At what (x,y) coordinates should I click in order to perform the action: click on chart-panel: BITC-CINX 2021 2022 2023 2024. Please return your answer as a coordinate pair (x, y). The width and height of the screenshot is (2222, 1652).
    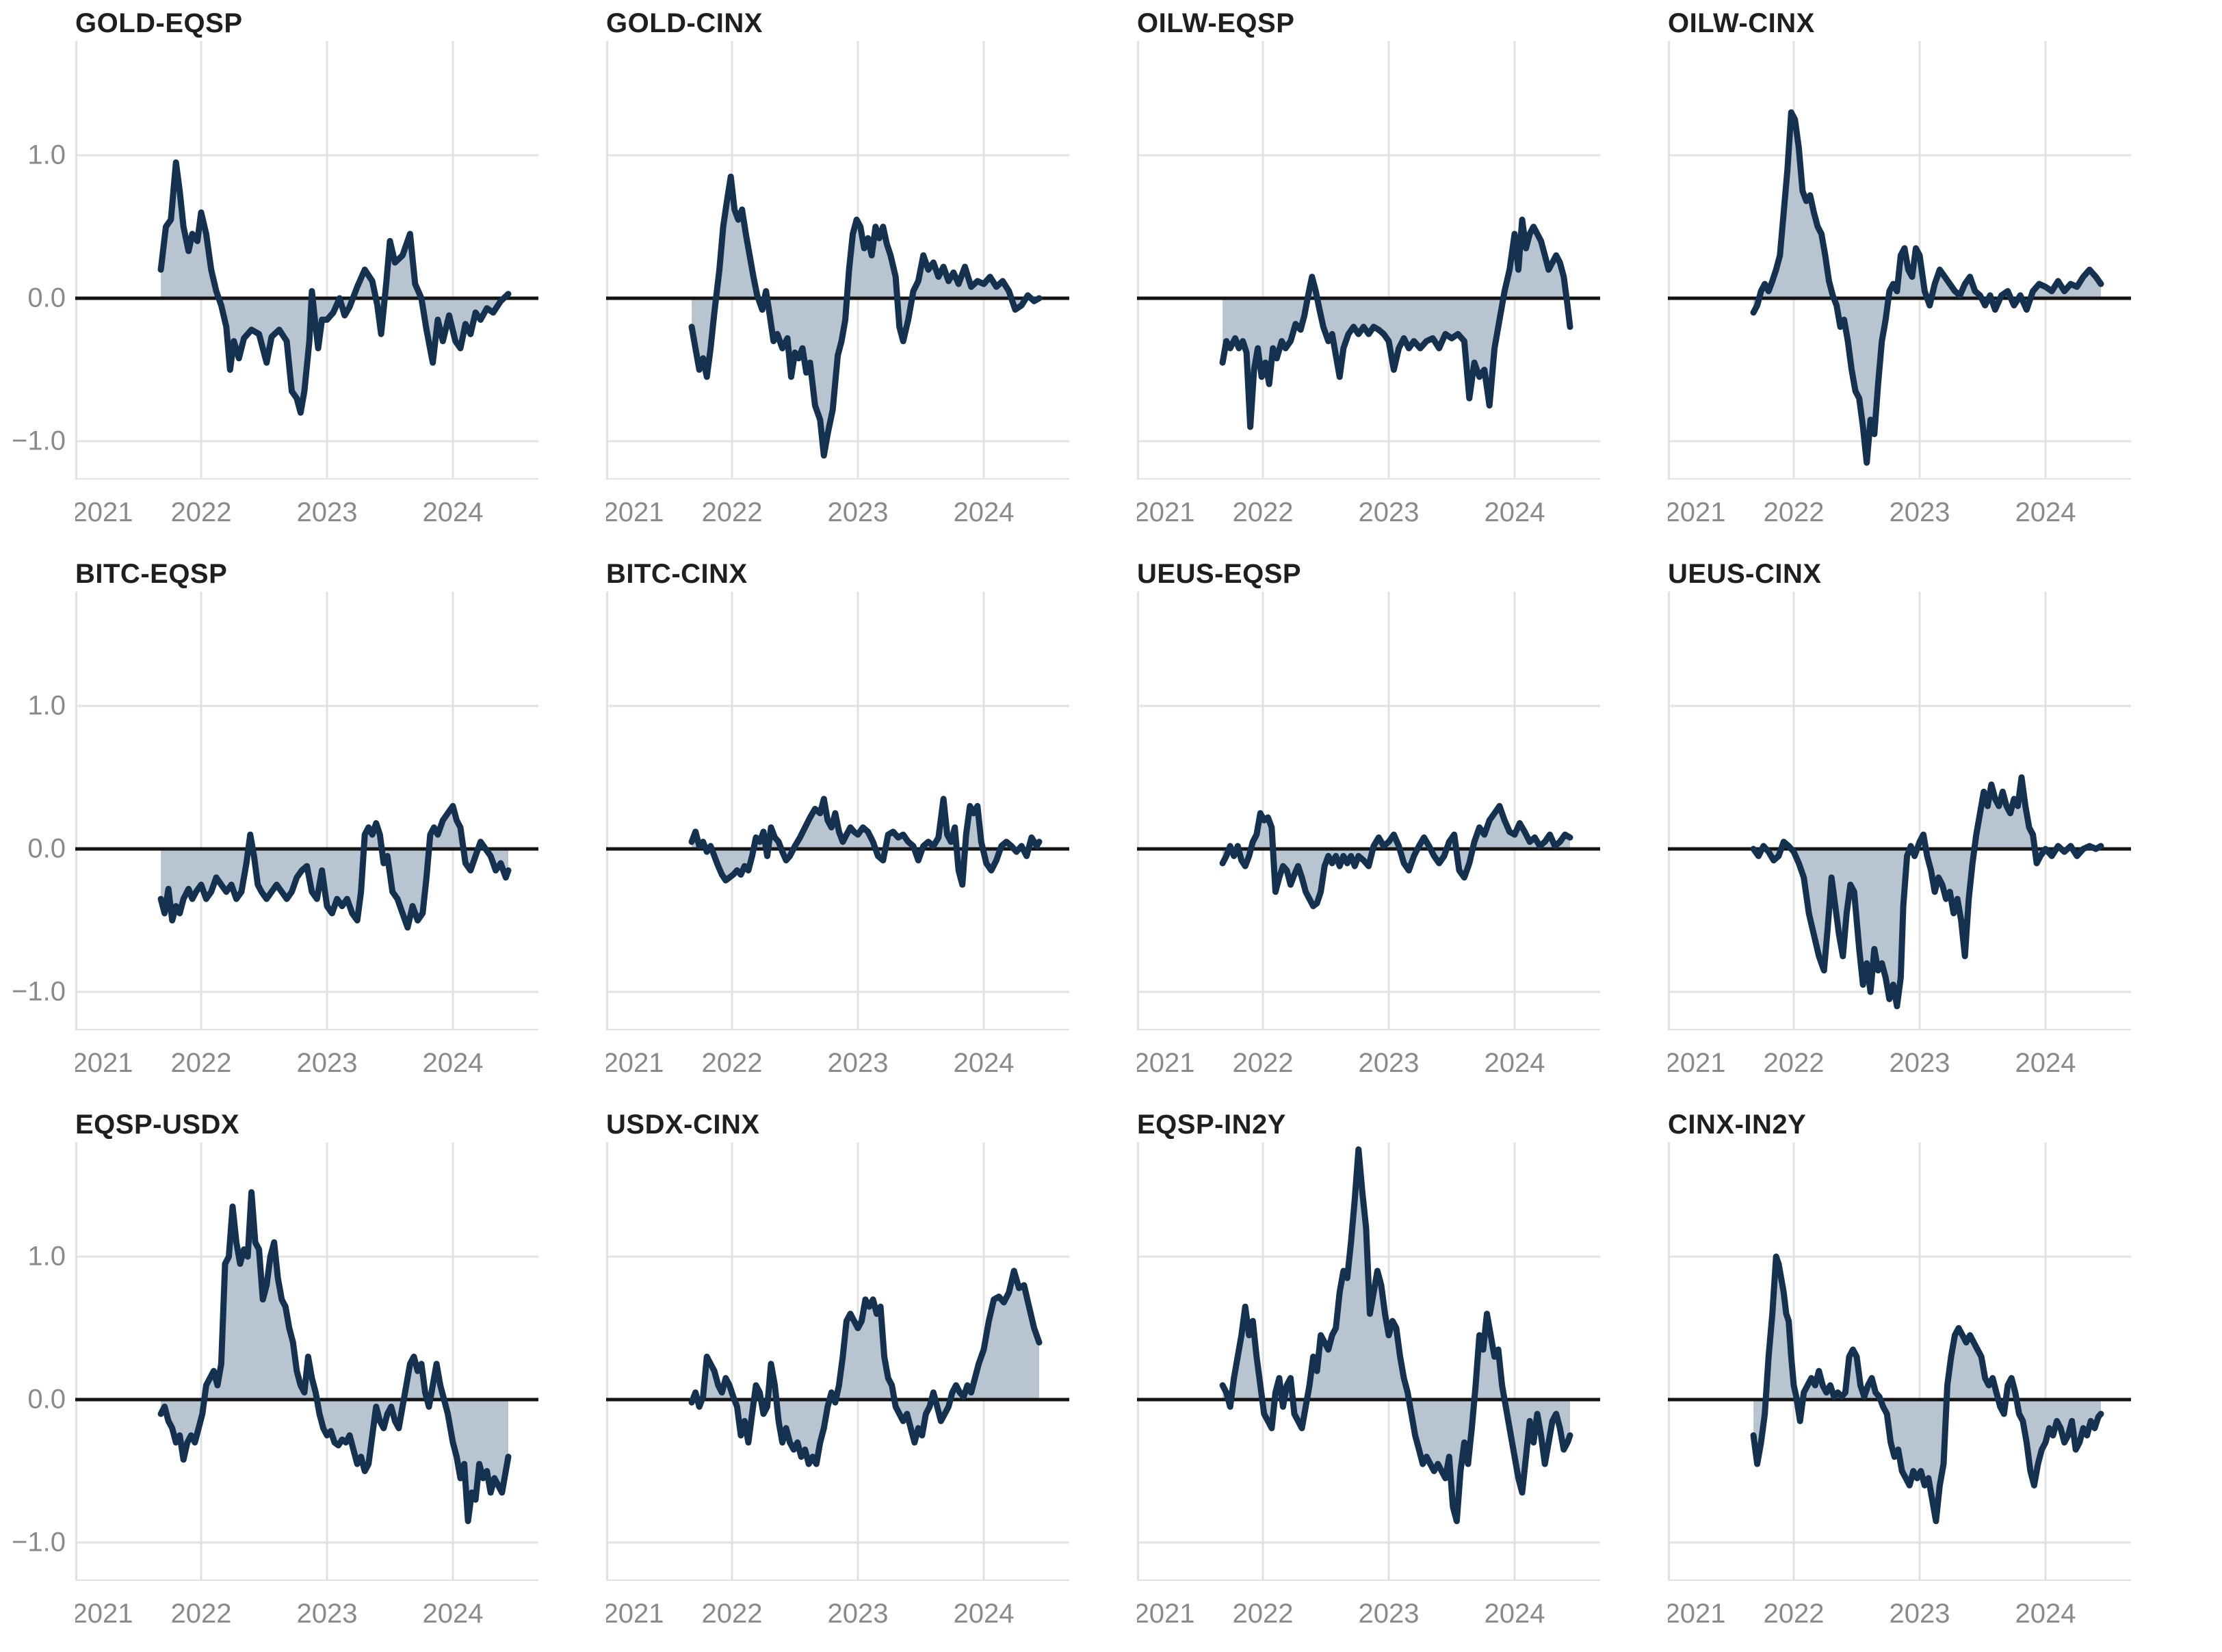
    Looking at the image, I should click on (872, 826).